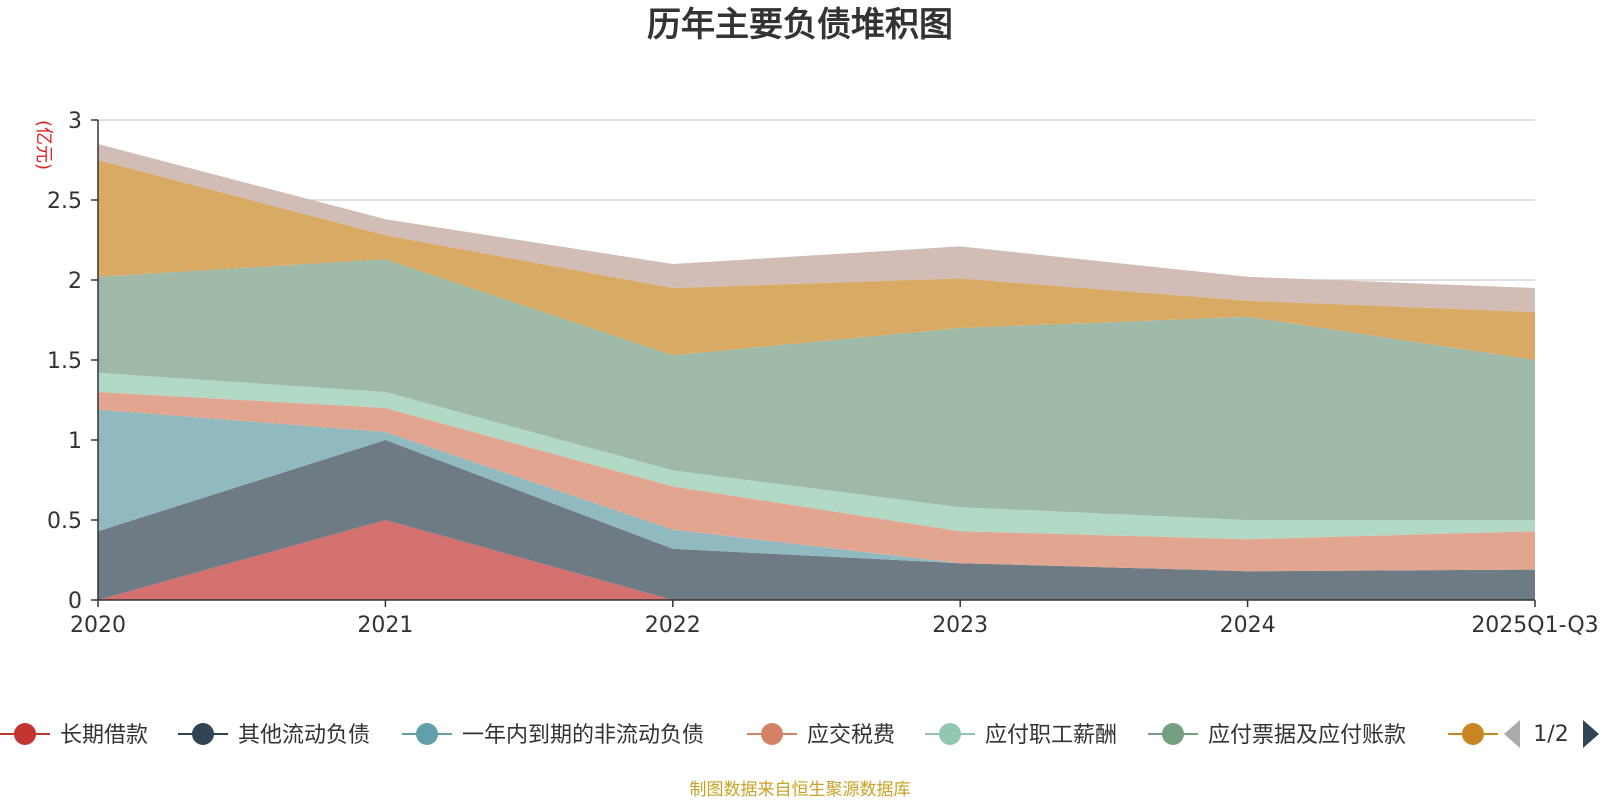 The height and width of the screenshot is (800, 1600). What do you see at coordinates (75, 441) in the screenshot?
I see `y-tick-label: 1` at bounding box center [75, 441].